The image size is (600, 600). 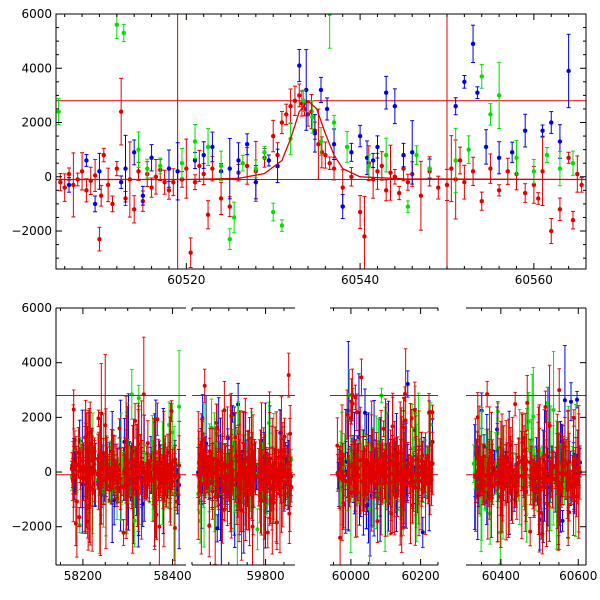 I want to click on top-ytick-label: 0, so click(x=48, y=177).